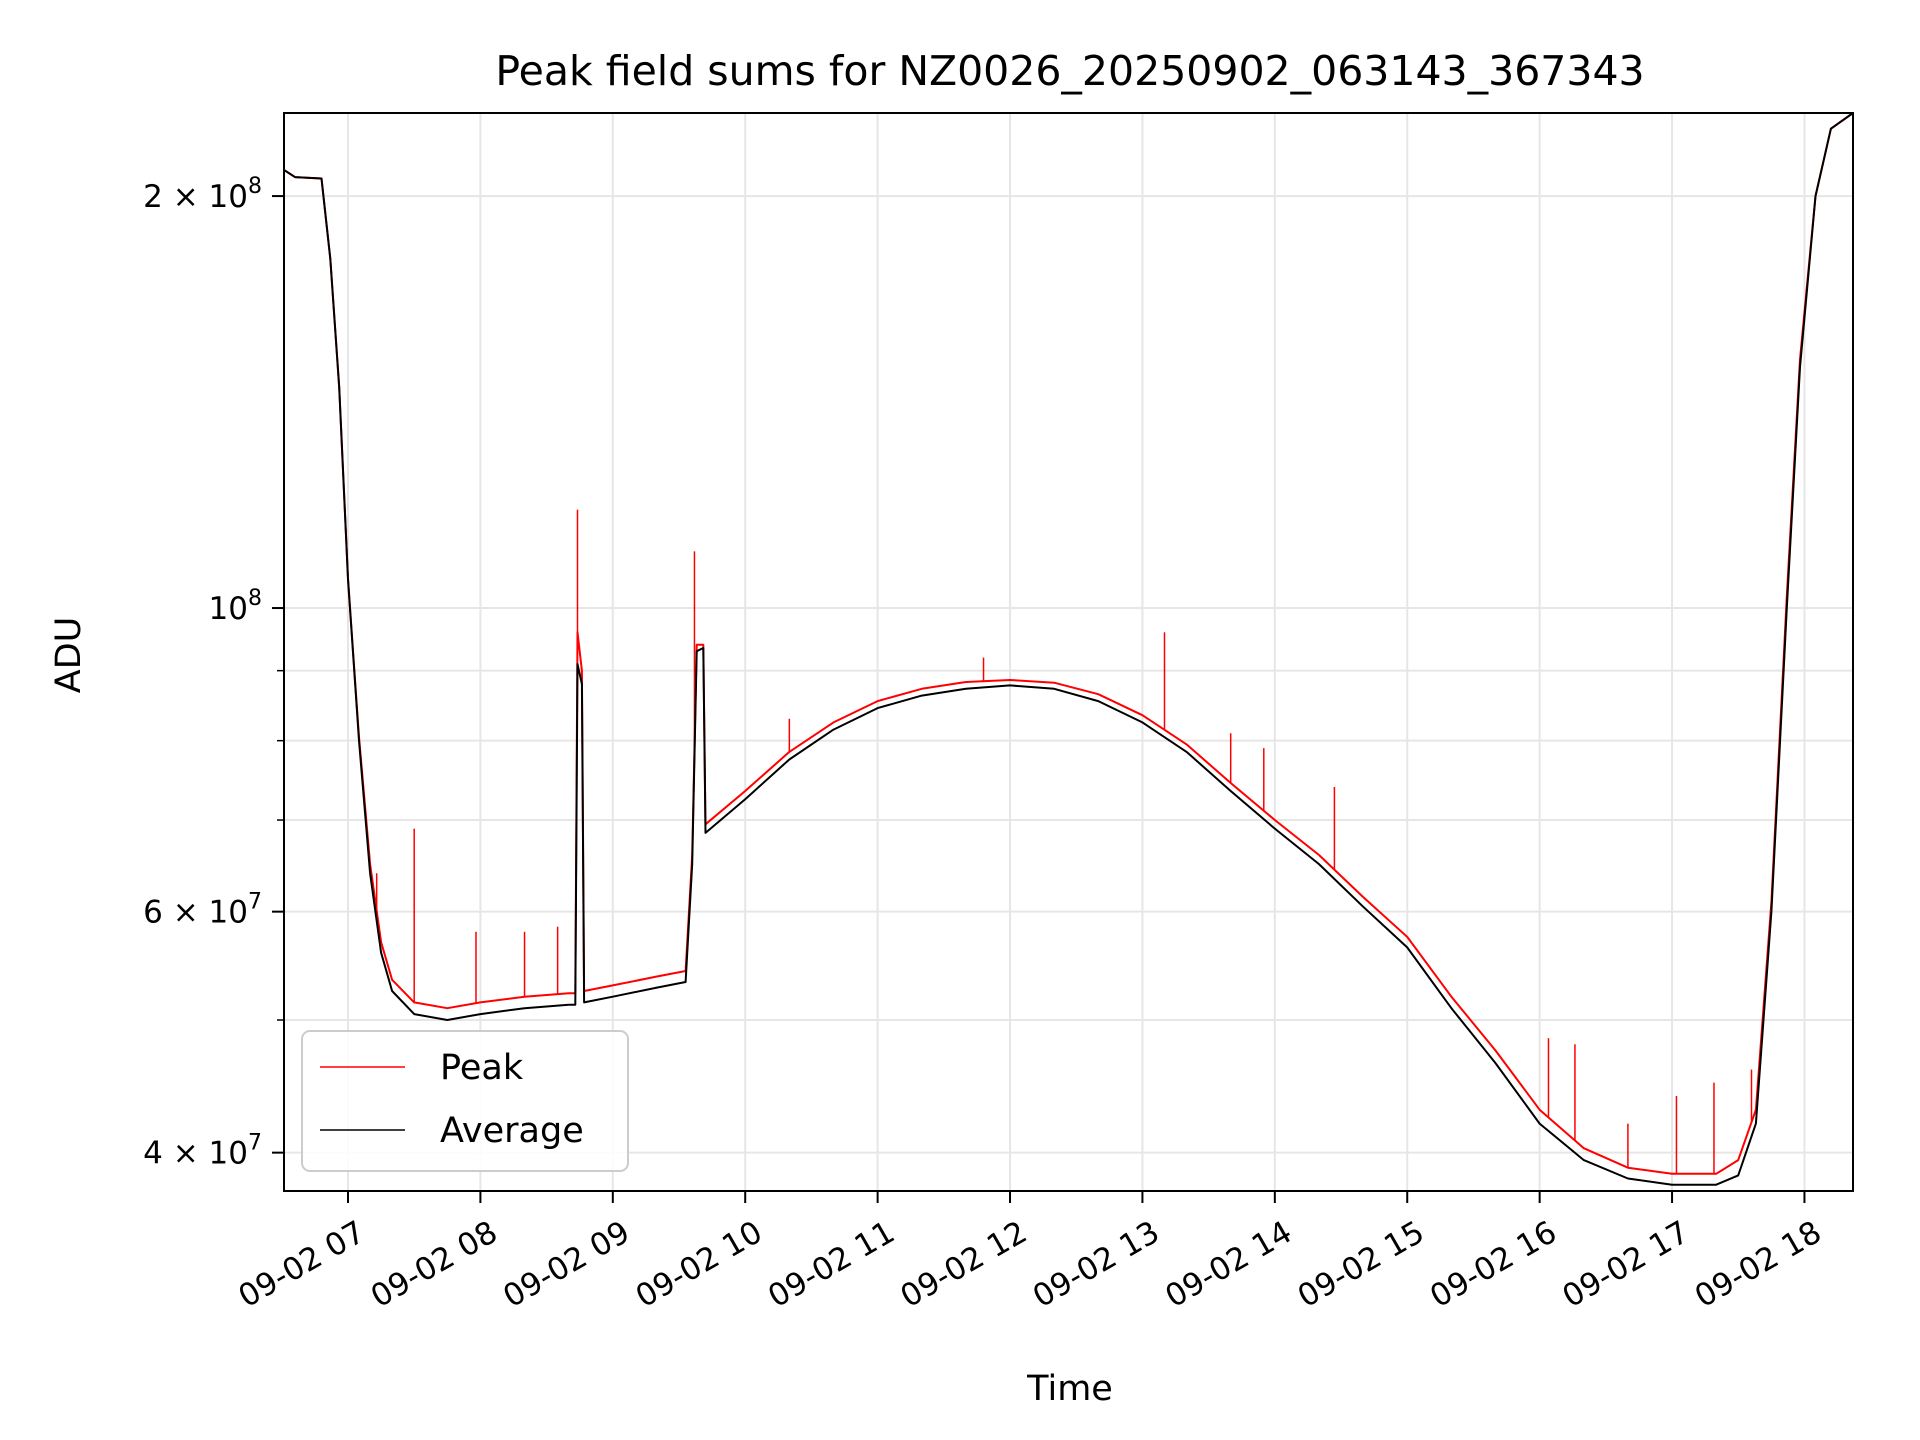 This screenshot has width=1920, height=1440. I want to click on y-tick-label: 6 × 107, so click(202, 910).